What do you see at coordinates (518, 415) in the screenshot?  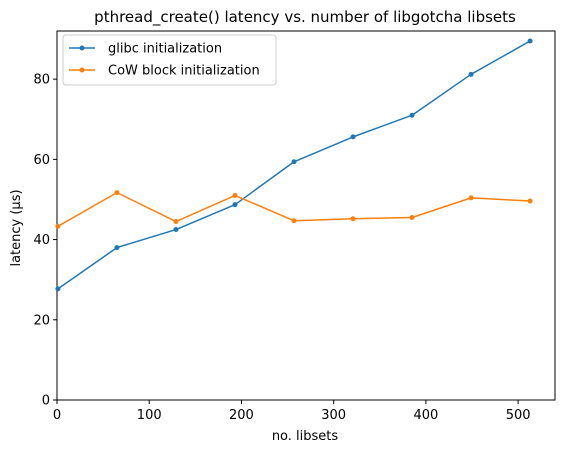 I see `x-tick-label: 500` at bounding box center [518, 415].